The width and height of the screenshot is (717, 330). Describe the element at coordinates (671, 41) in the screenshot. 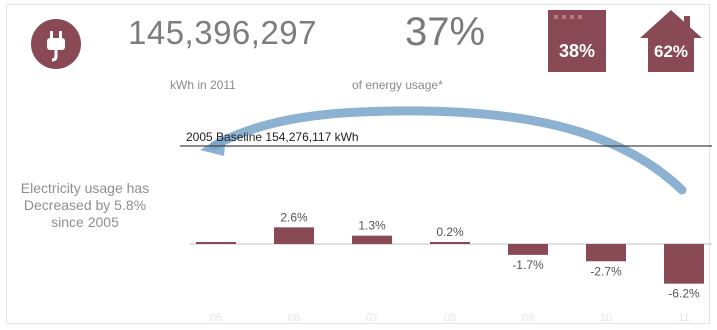

I see `house-icon: 62%` at that location.